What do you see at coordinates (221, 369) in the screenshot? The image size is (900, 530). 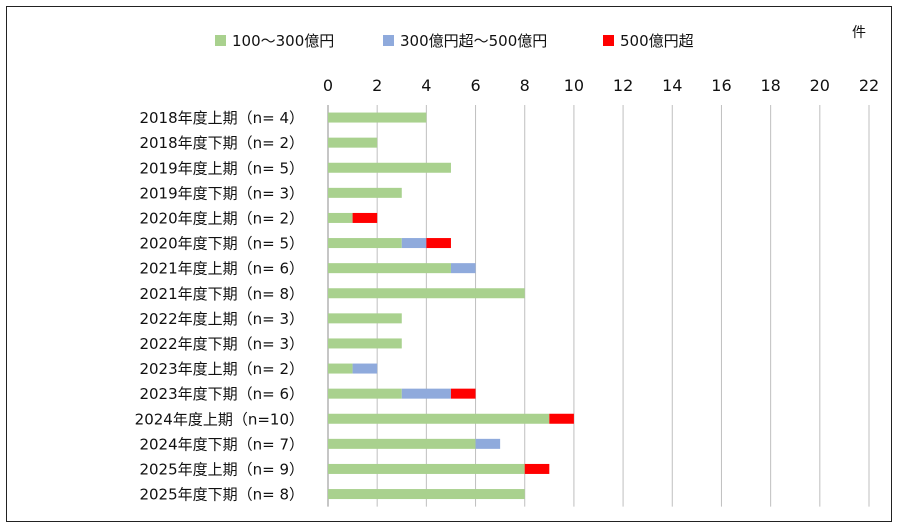 I see `category-label: 2023年度上期（n= 2）` at bounding box center [221, 369].